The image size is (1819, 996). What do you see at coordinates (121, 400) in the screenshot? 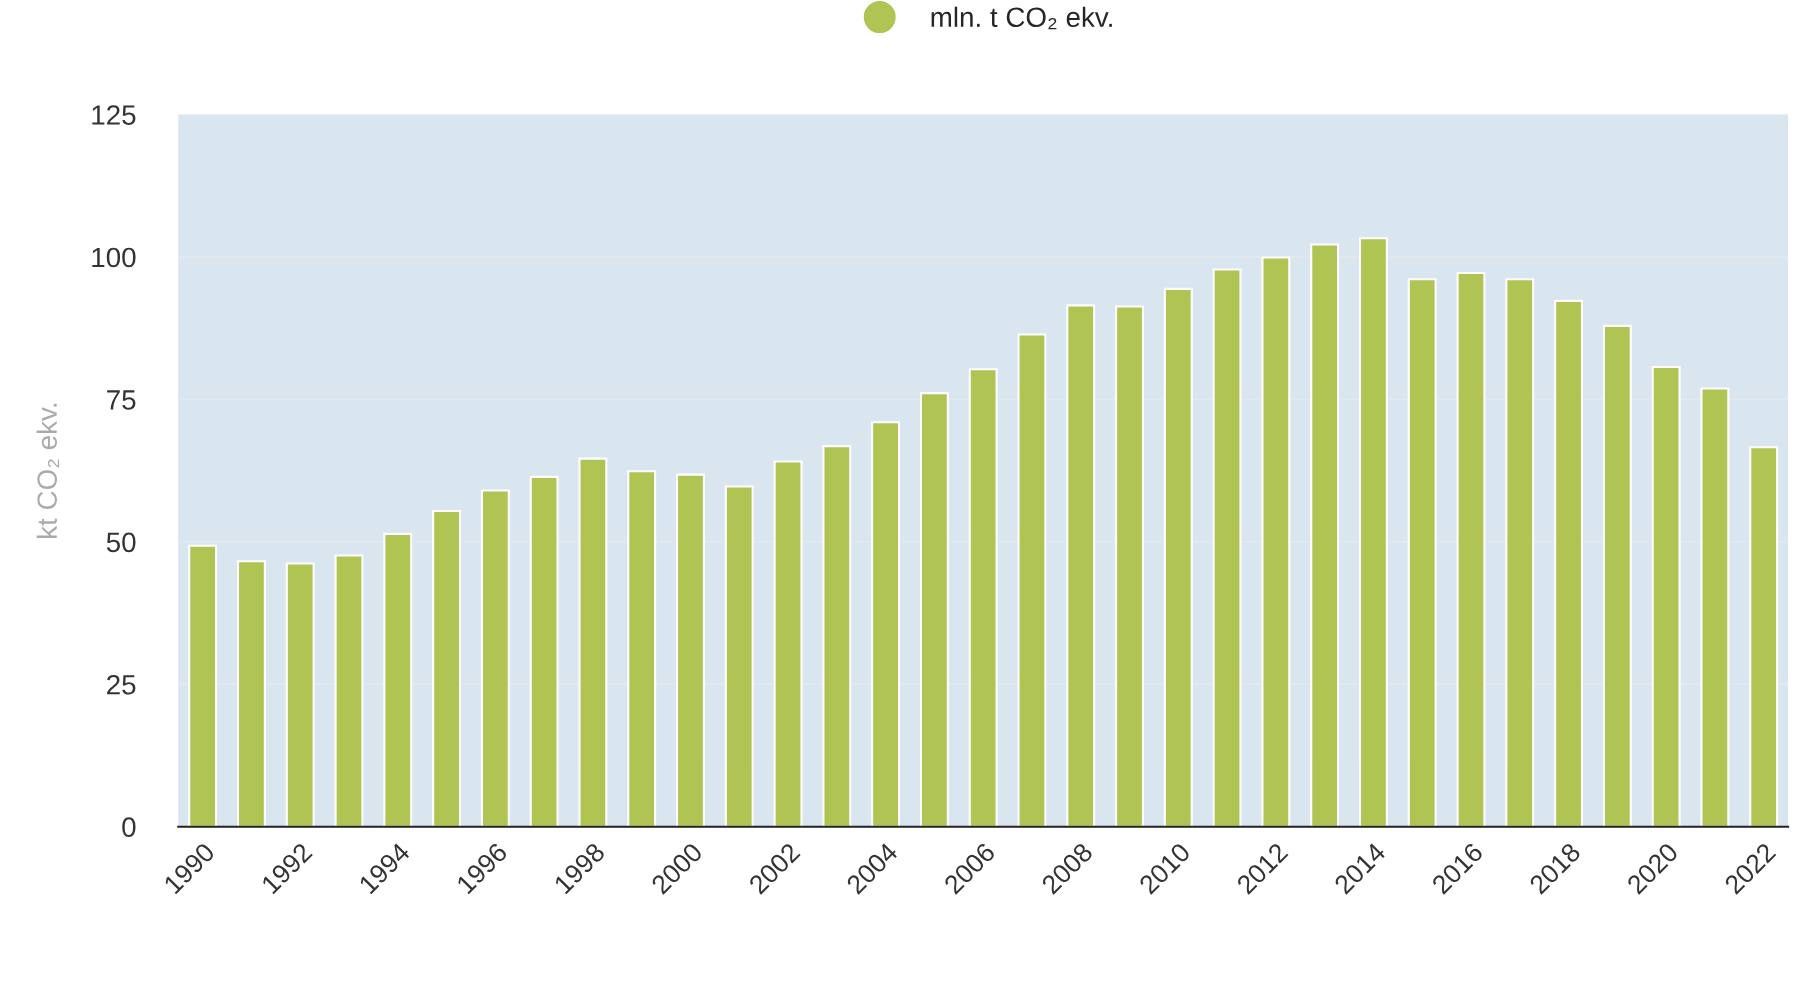
I see `y-tick-label: 75` at bounding box center [121, 400].